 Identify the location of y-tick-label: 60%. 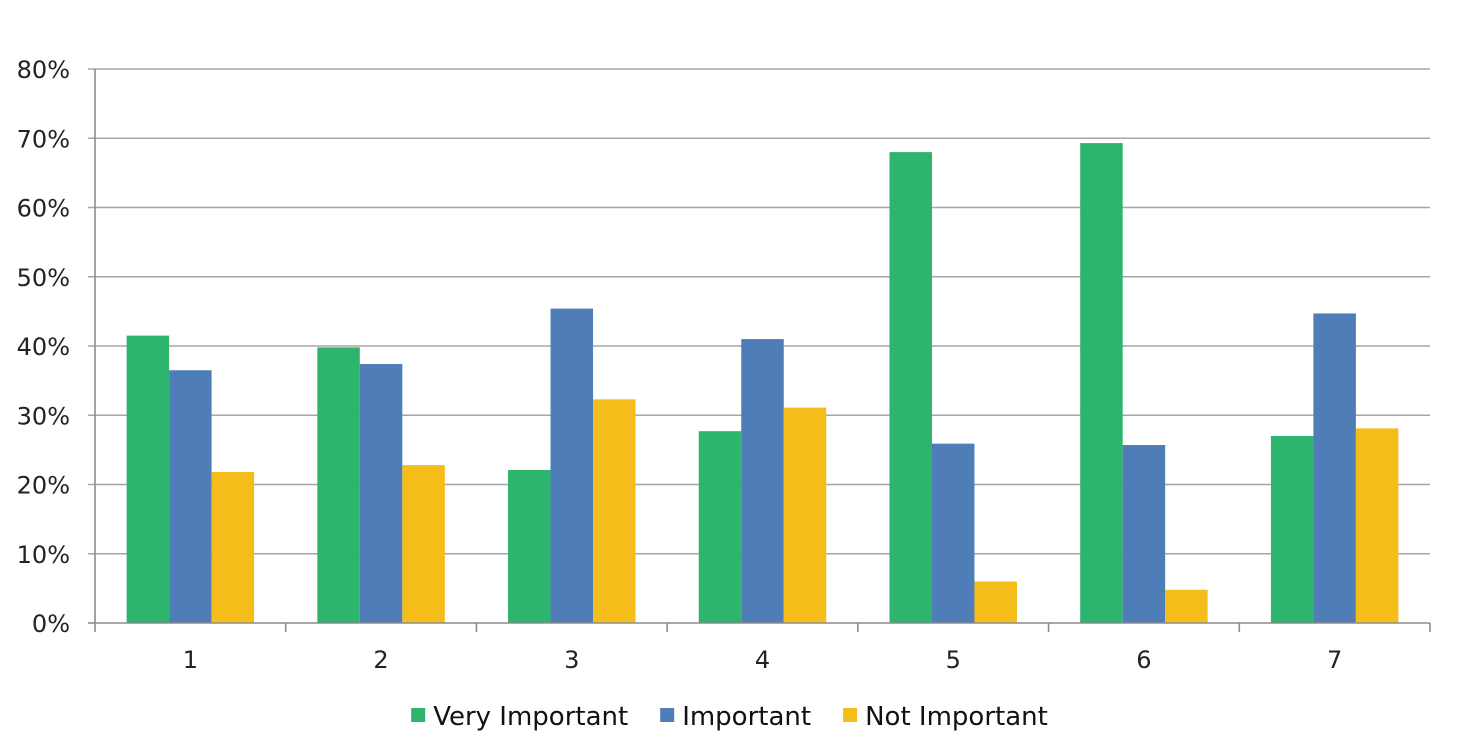
(43, 209).